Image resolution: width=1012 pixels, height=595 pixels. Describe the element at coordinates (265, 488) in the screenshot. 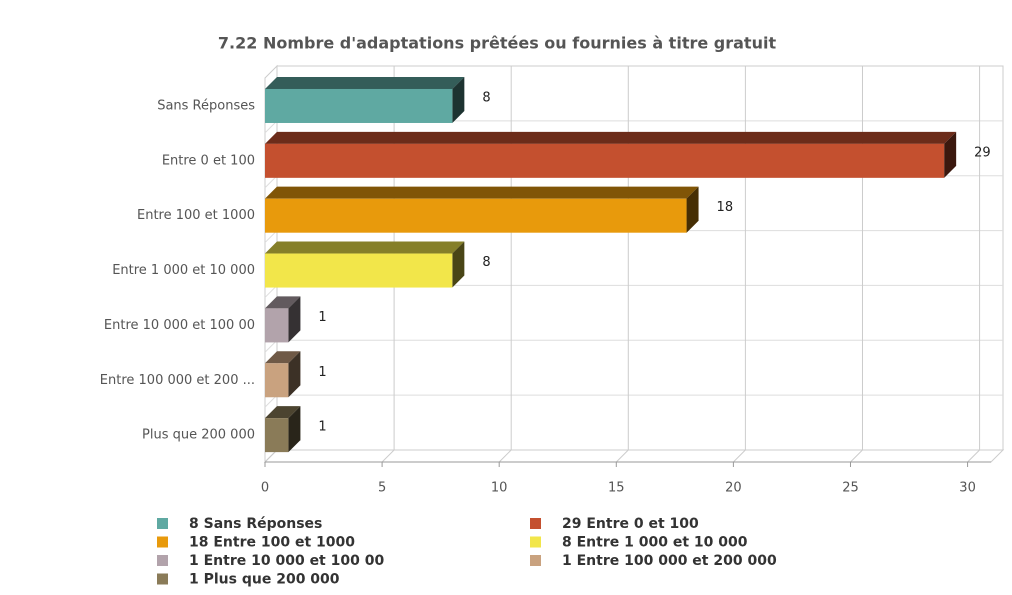

I see `x-tick-label: 0` at that location.